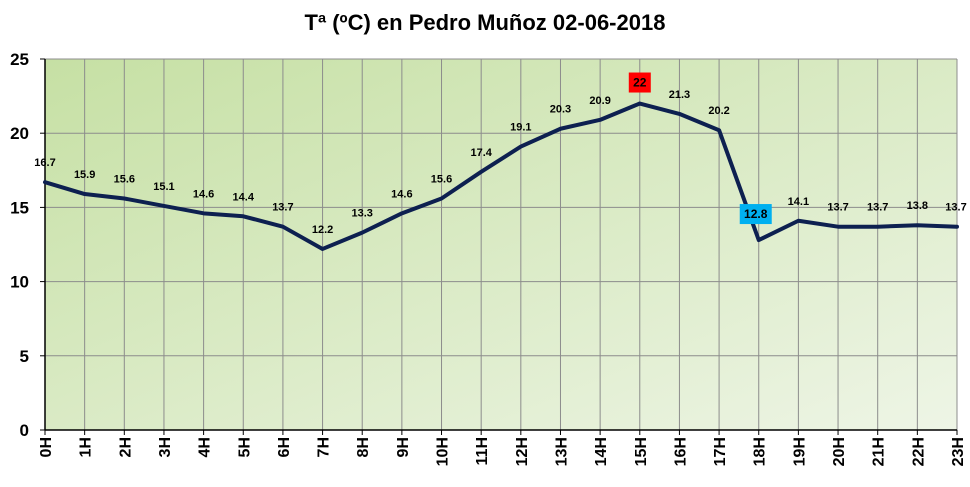 The height and width of the screenshot is (487, 970). Describe the element at coordinates (799, 451) in the screenshot. I see `x-tick-label: 19H` at that location.